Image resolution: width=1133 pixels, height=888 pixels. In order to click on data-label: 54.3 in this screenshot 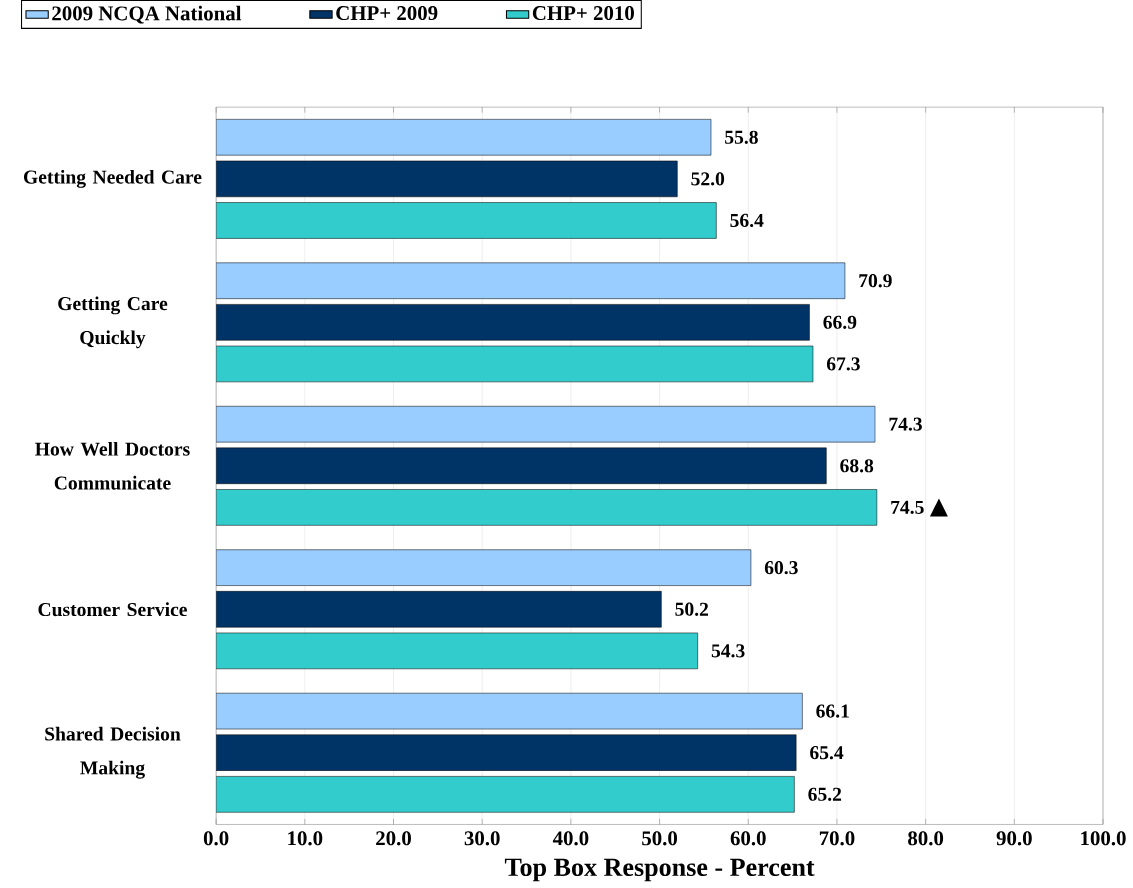, I will do `click(728, 651)`.